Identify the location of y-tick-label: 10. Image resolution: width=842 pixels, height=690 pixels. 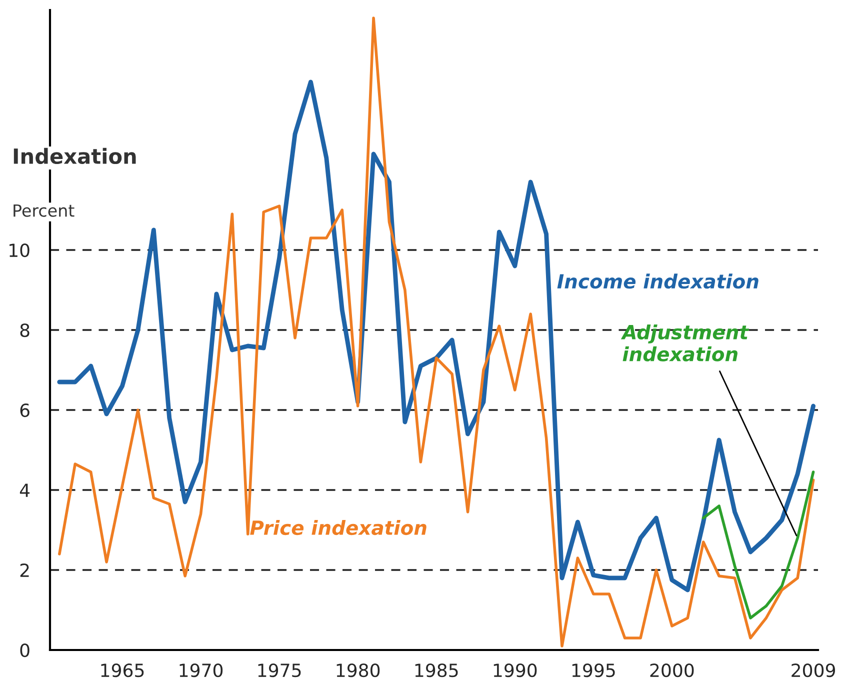
(20, 250).